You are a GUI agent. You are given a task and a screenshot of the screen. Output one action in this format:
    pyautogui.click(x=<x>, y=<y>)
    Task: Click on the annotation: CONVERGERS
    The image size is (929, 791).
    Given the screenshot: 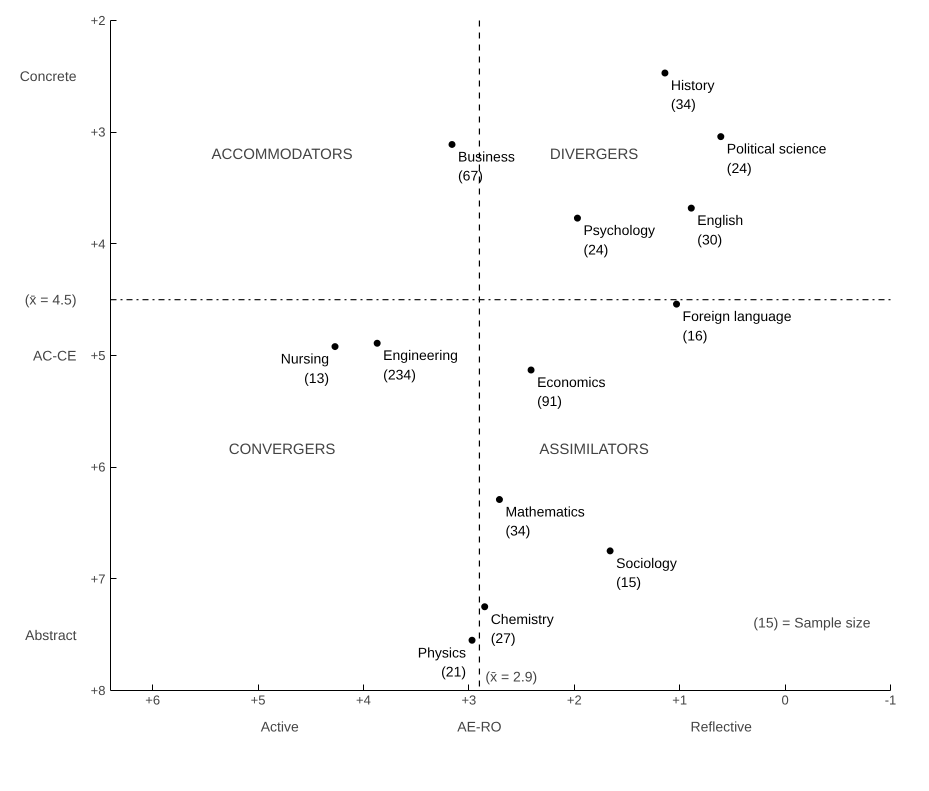 What is the action you would take?
    pyautogui.click(x=282, y=449)
    